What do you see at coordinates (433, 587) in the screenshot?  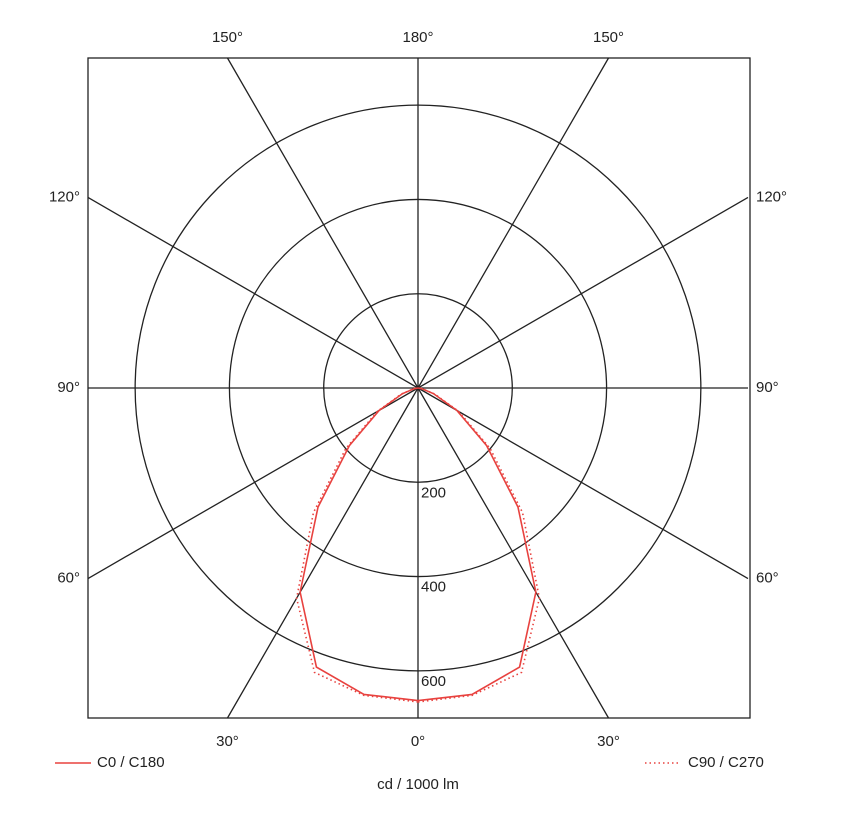 I see `r-tick-label: 400` at bounding box center [433, 587].